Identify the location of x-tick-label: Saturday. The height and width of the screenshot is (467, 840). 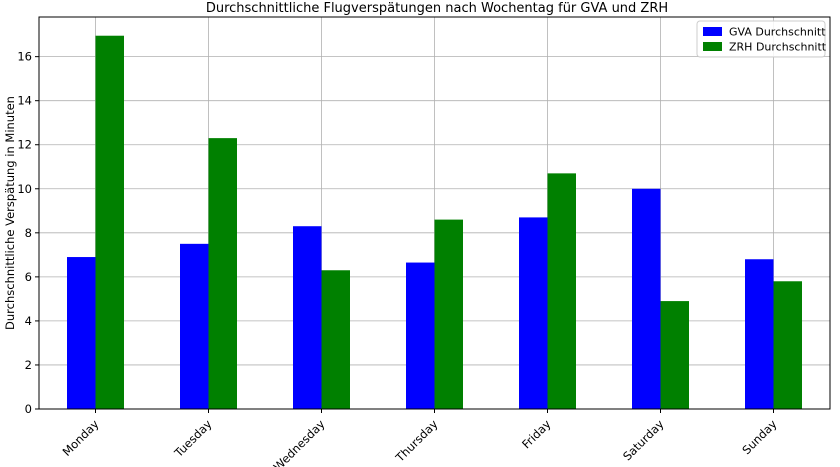
(643, 440).